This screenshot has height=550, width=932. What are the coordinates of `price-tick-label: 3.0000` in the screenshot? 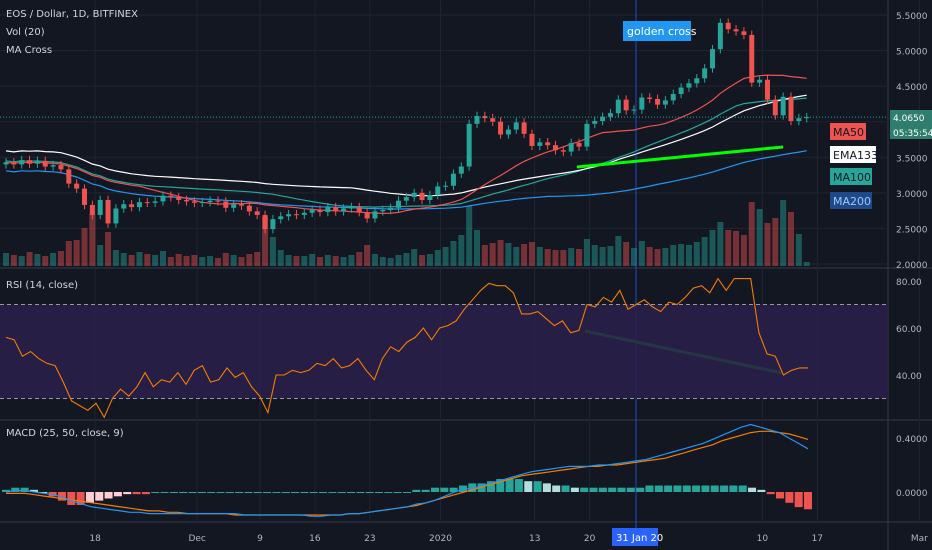 It's located at (912, 195).